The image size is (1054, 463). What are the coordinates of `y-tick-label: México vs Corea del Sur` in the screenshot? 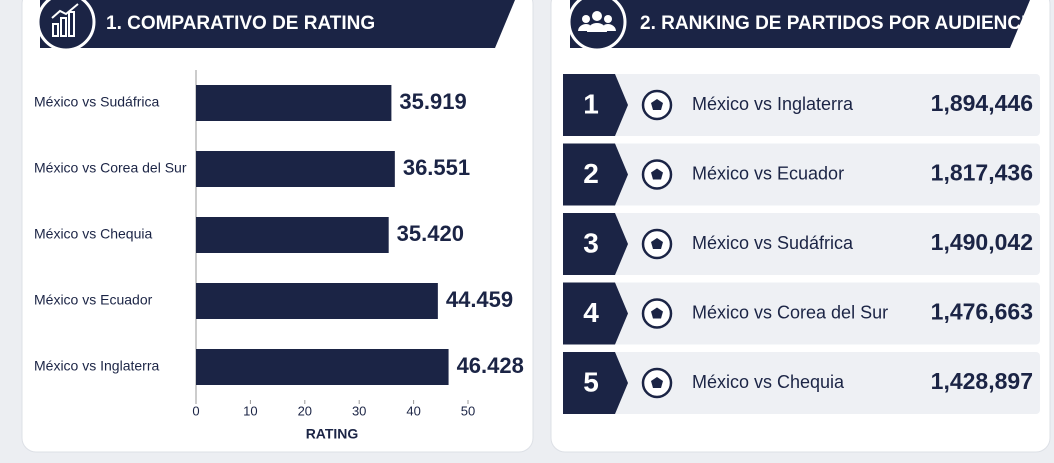 It's located at (110, 168).